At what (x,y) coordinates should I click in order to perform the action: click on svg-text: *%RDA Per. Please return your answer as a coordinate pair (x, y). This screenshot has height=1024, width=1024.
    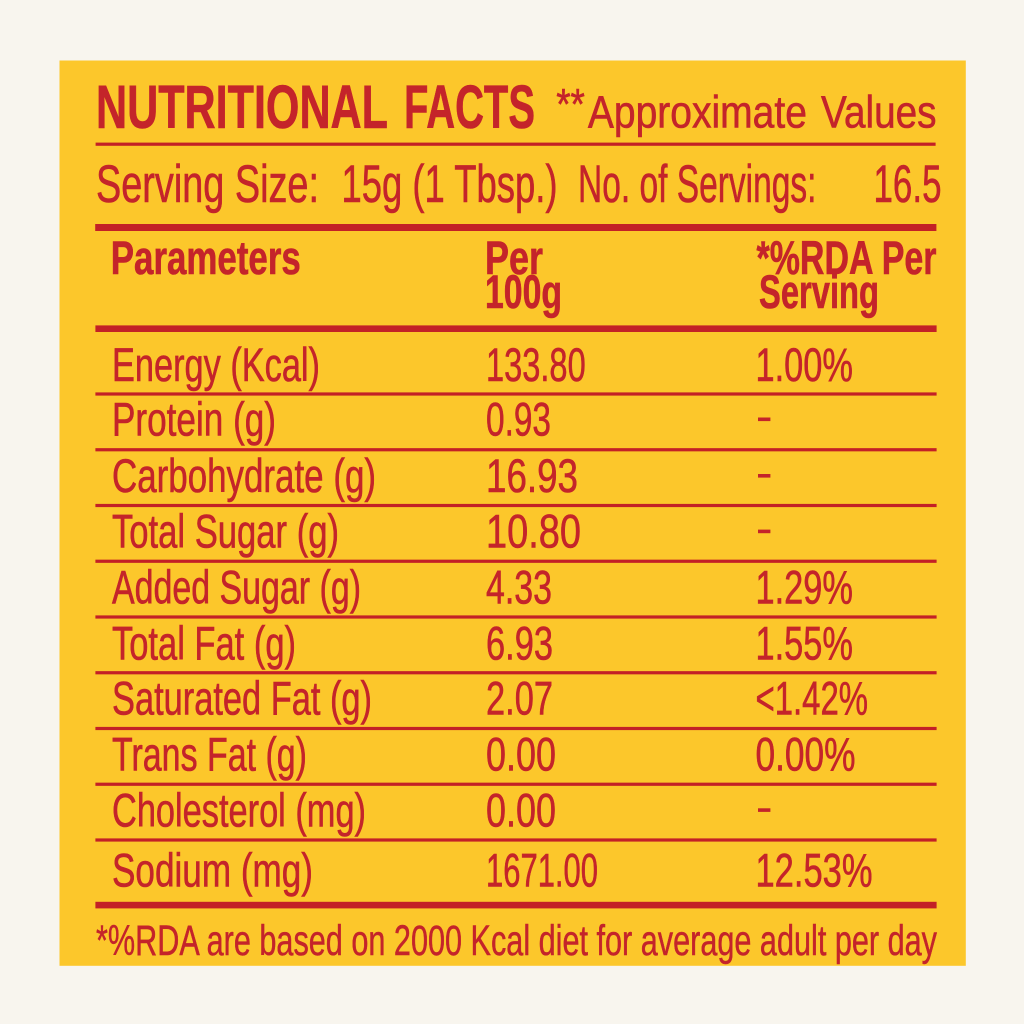
    Looking at the image, I should click on (847, 257).